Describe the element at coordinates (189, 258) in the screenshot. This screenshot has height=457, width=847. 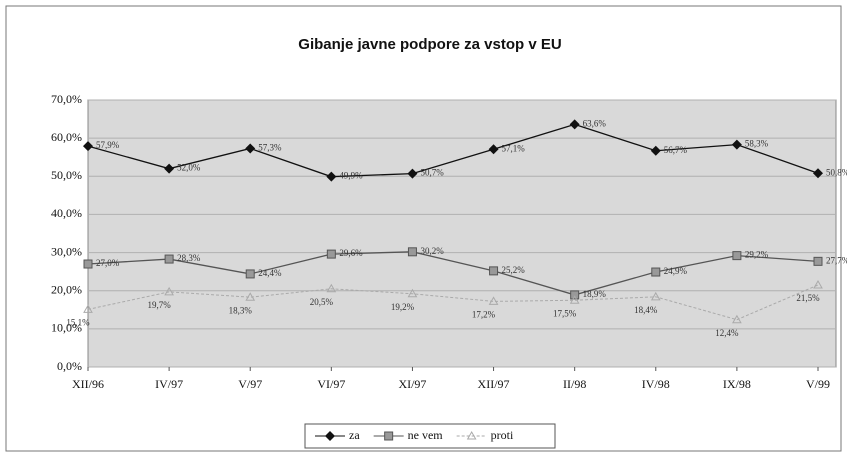
I see `data-label: 28,3%` at that location.